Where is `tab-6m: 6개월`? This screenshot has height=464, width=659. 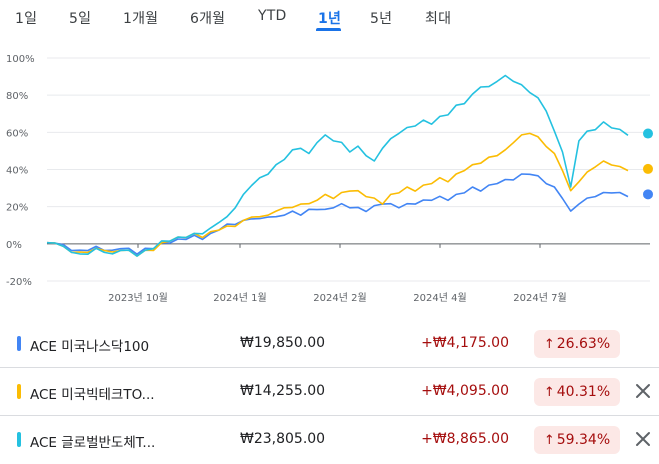 tab-6m: 6개월 is located at coordinates (208, 19).